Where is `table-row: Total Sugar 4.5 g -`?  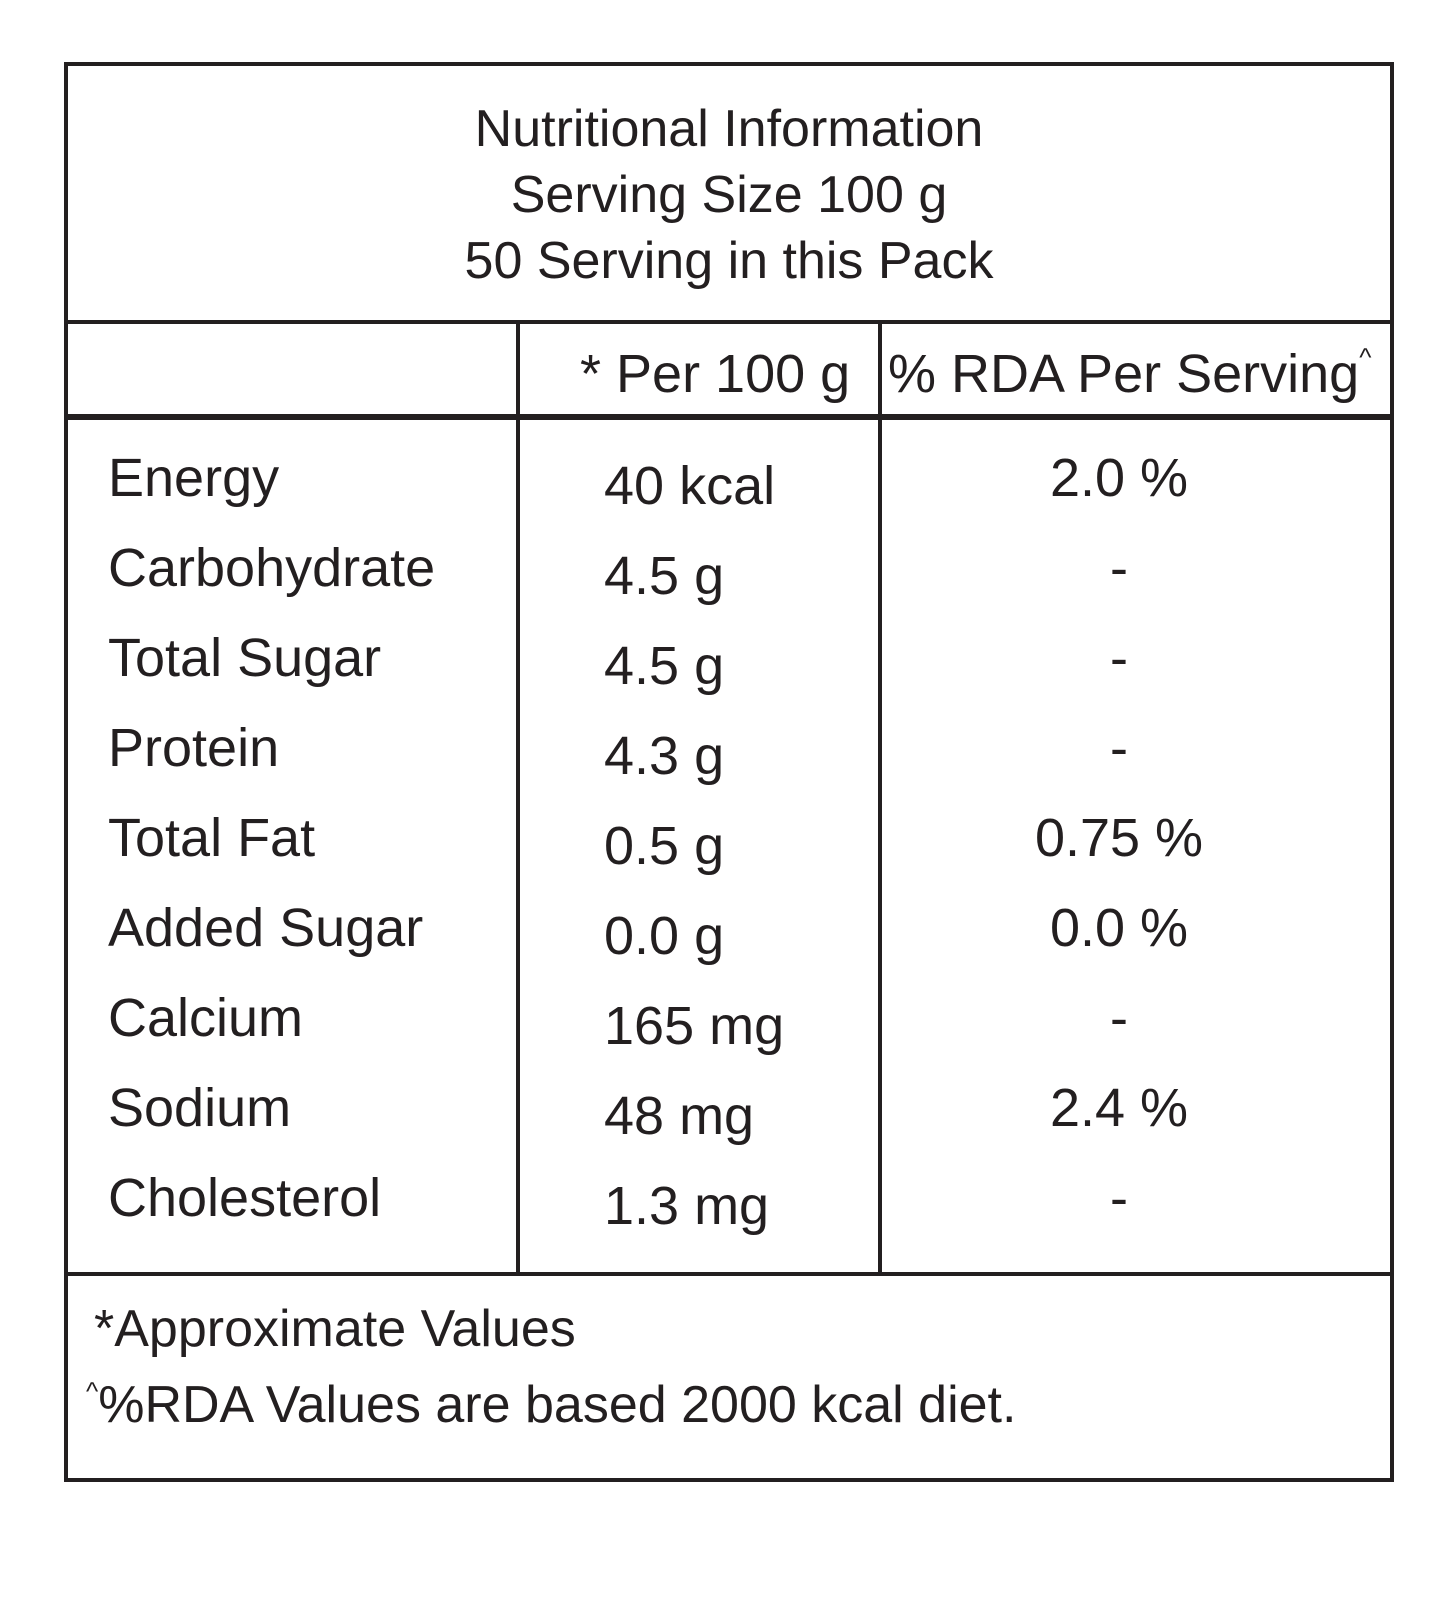 table-row: Total Sugar 4.5 g - is located at coordinates (729, 658).